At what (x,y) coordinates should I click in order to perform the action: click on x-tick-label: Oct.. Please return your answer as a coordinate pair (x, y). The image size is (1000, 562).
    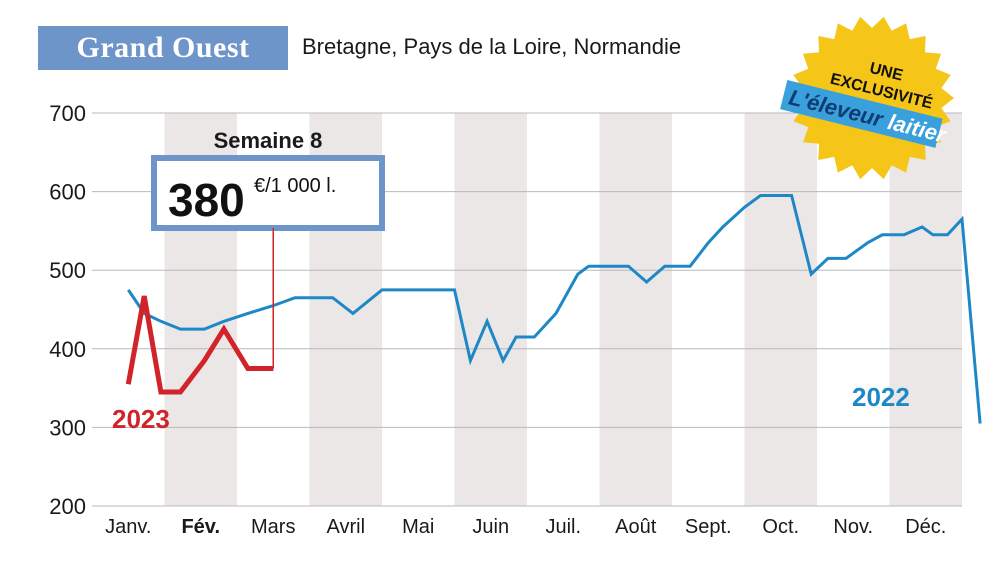
    Looking at the image, I should click on (780, 527).